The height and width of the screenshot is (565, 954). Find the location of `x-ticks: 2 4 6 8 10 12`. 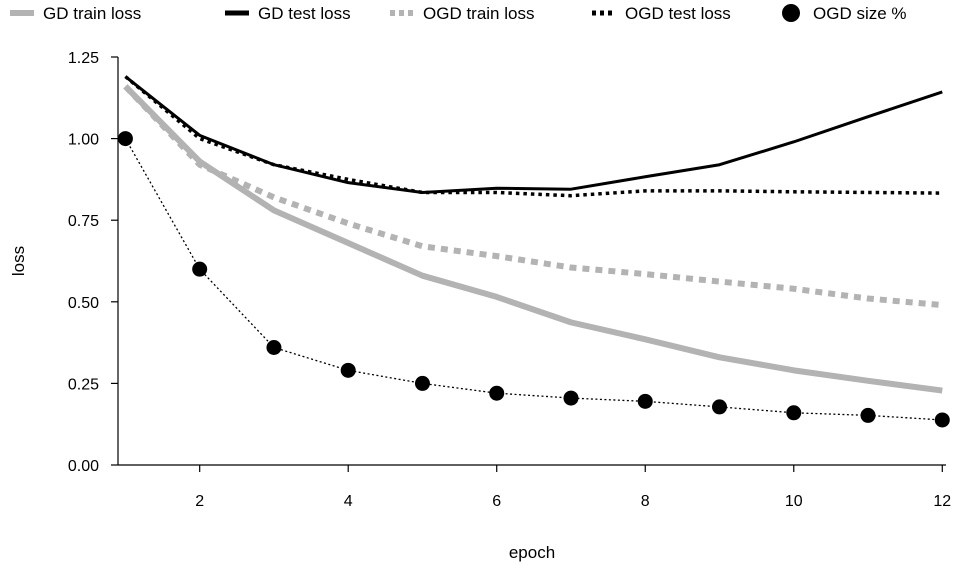

x-ticks: 2 4 6 8 10 12 is located at coordinates (573, 487).